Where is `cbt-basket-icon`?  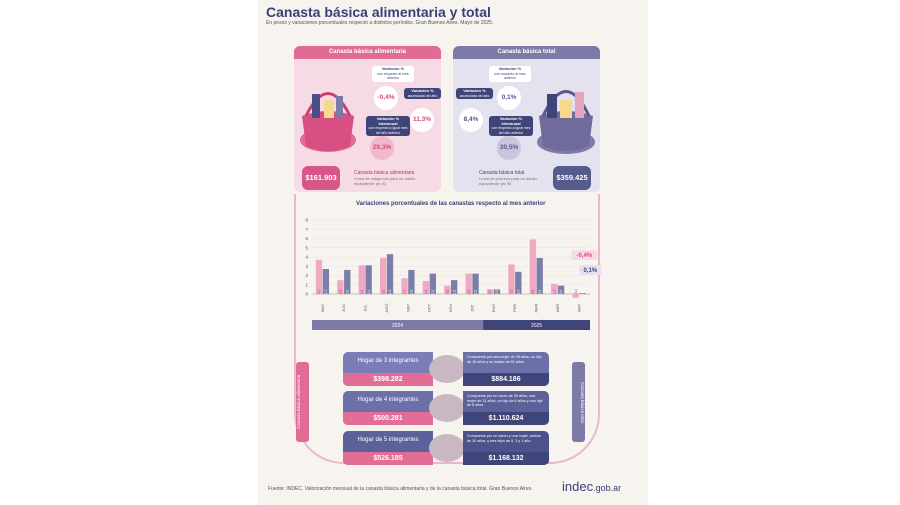
cbt-basket-icon is located at coordinates (566, 122).